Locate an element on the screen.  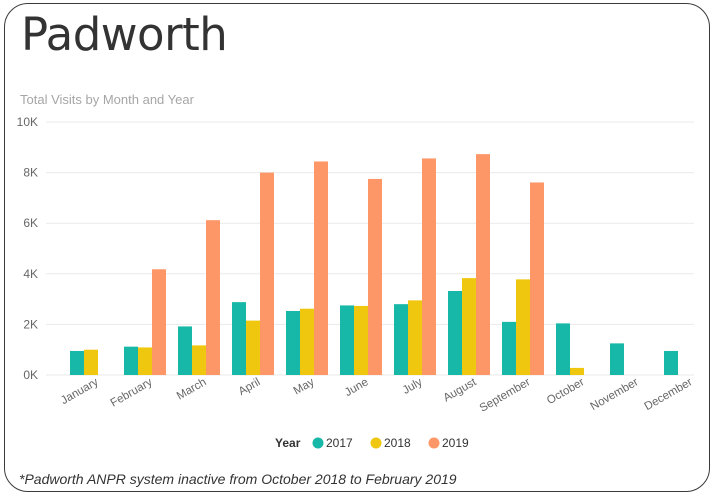
chart-title: Total Visits by Month and Year is located at coordinates (107, 99).